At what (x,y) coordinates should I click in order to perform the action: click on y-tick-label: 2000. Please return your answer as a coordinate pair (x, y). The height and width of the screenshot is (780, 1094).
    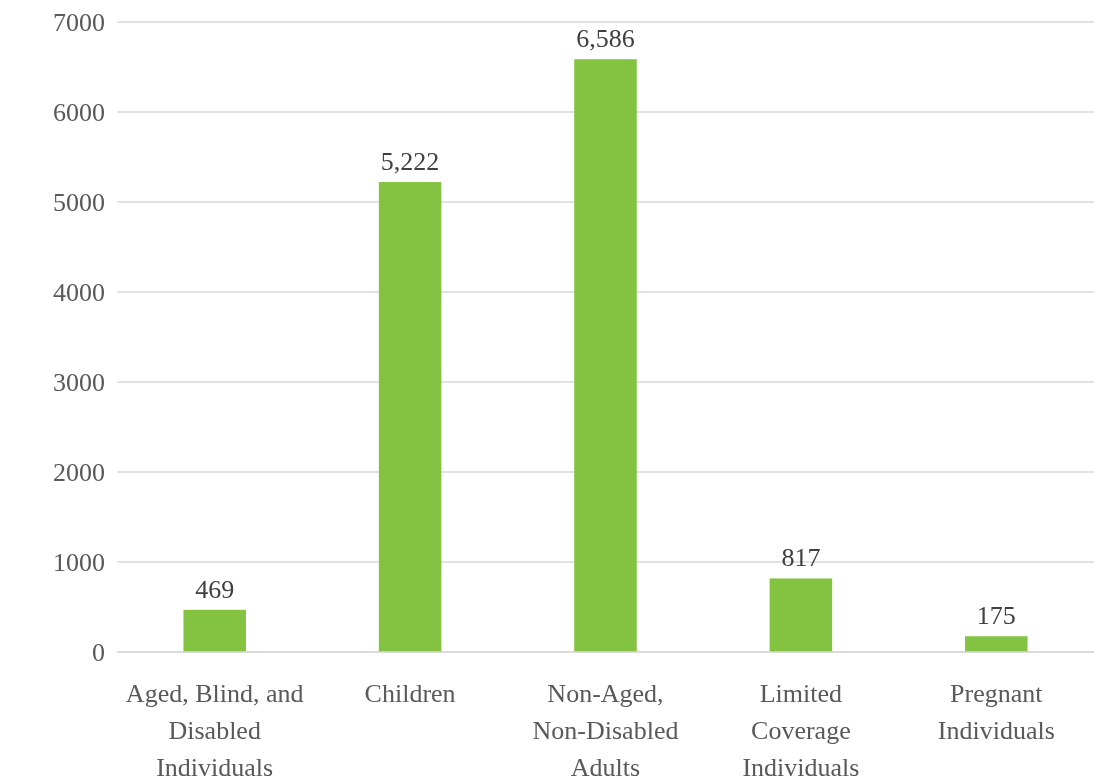
    Looking at the image, I should click on (79, 473).